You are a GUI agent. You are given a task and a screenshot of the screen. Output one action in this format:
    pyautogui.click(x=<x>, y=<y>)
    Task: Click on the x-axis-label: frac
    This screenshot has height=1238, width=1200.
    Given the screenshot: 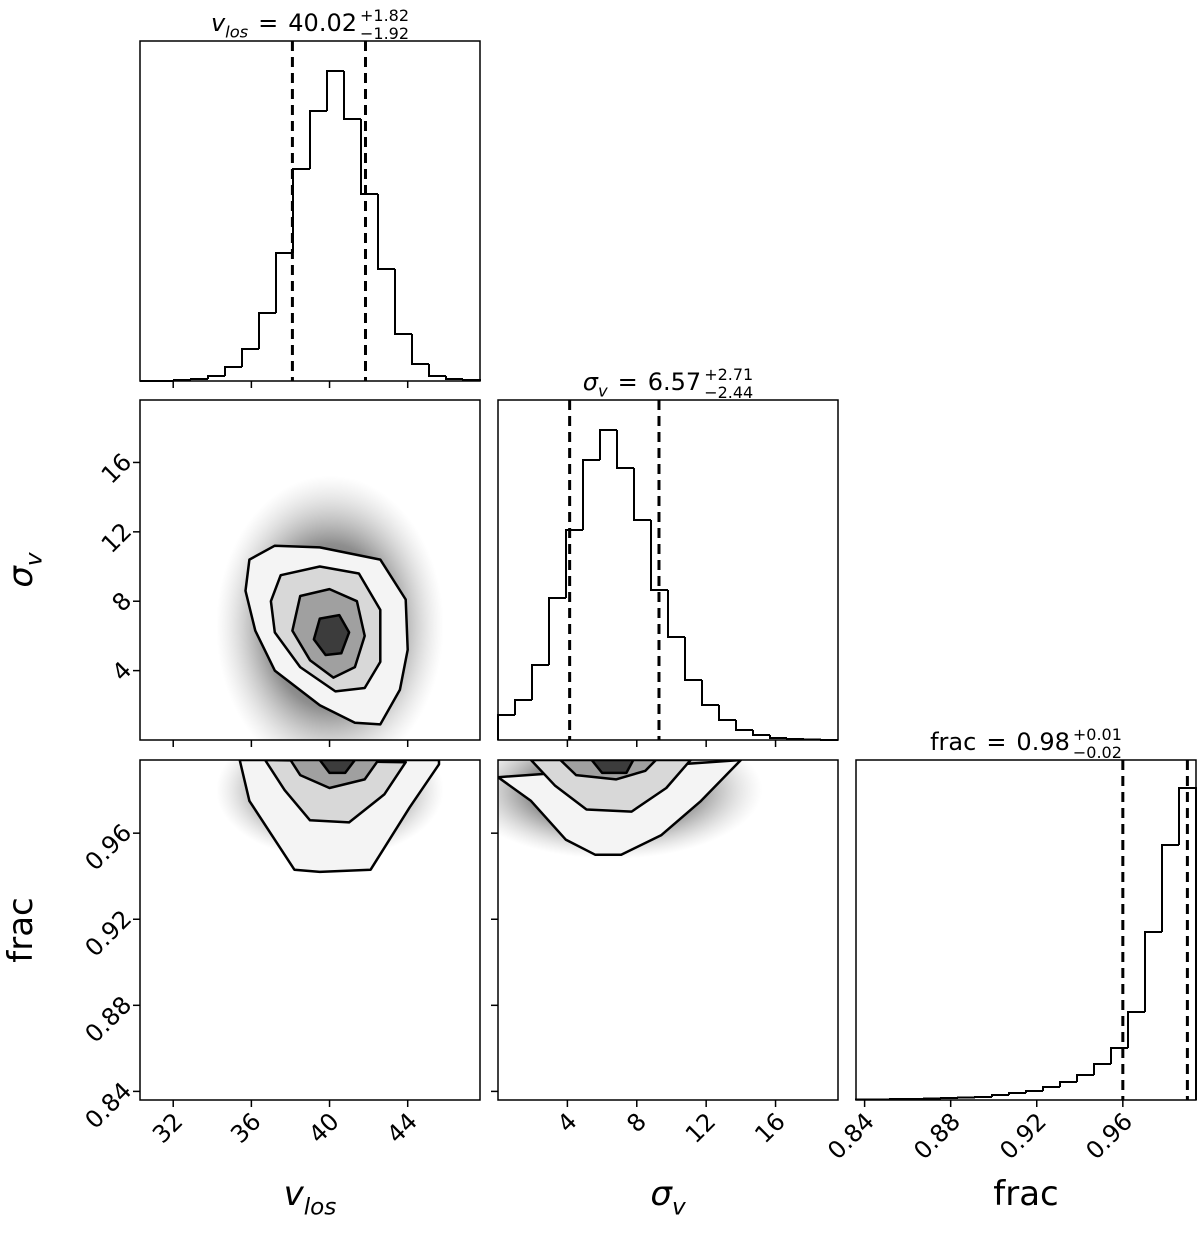 What is the action you would take?
    pyautogui.click(x=1025, y=1194)
    